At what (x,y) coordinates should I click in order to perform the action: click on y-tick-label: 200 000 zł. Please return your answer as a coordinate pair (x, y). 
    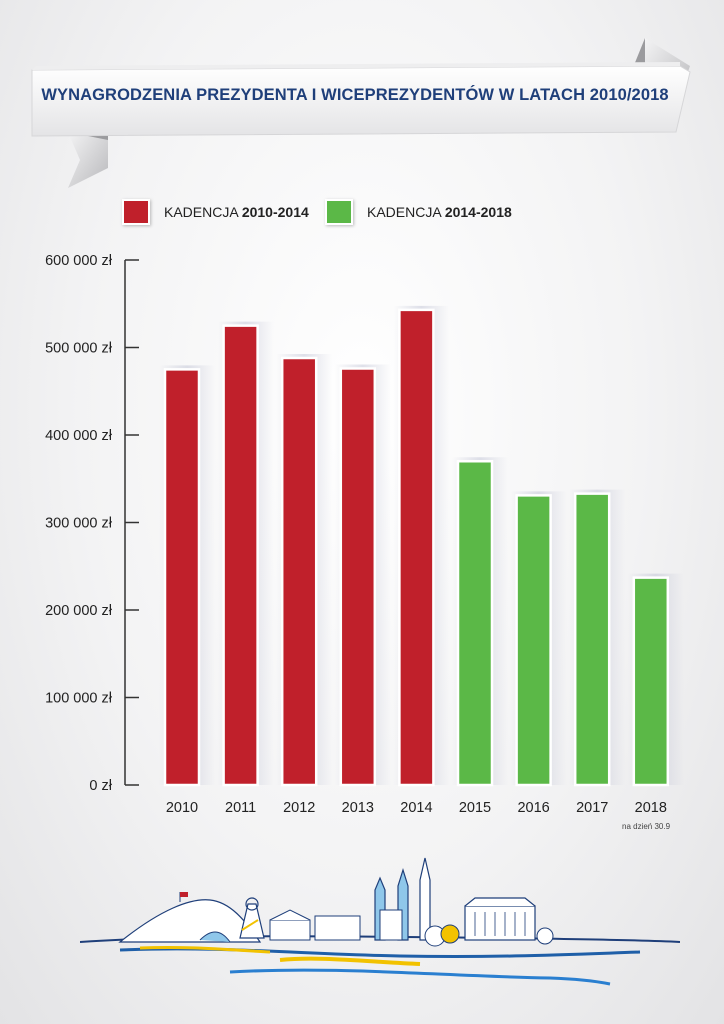
    Looking at the image, I should click on (79, 611).